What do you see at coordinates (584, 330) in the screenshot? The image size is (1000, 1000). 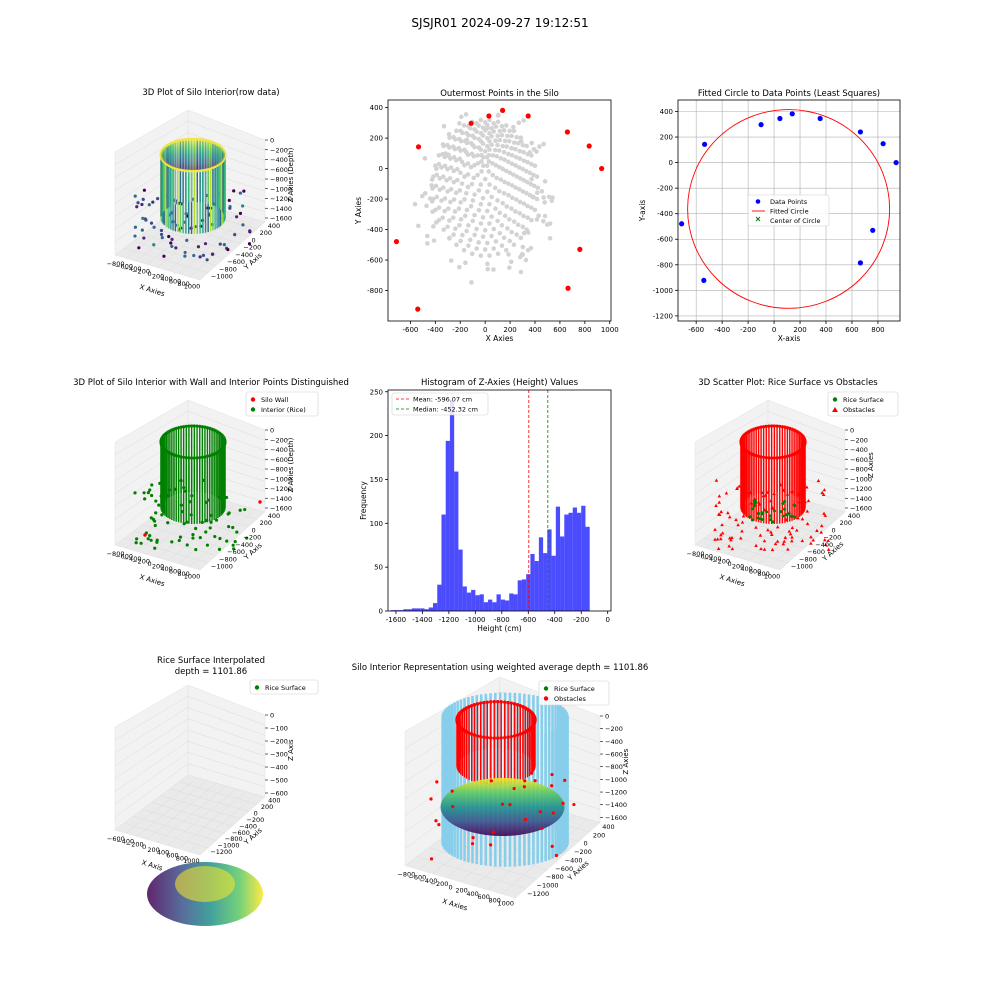 I see `x-tick-label: 800` at bounding box center [584, 330].